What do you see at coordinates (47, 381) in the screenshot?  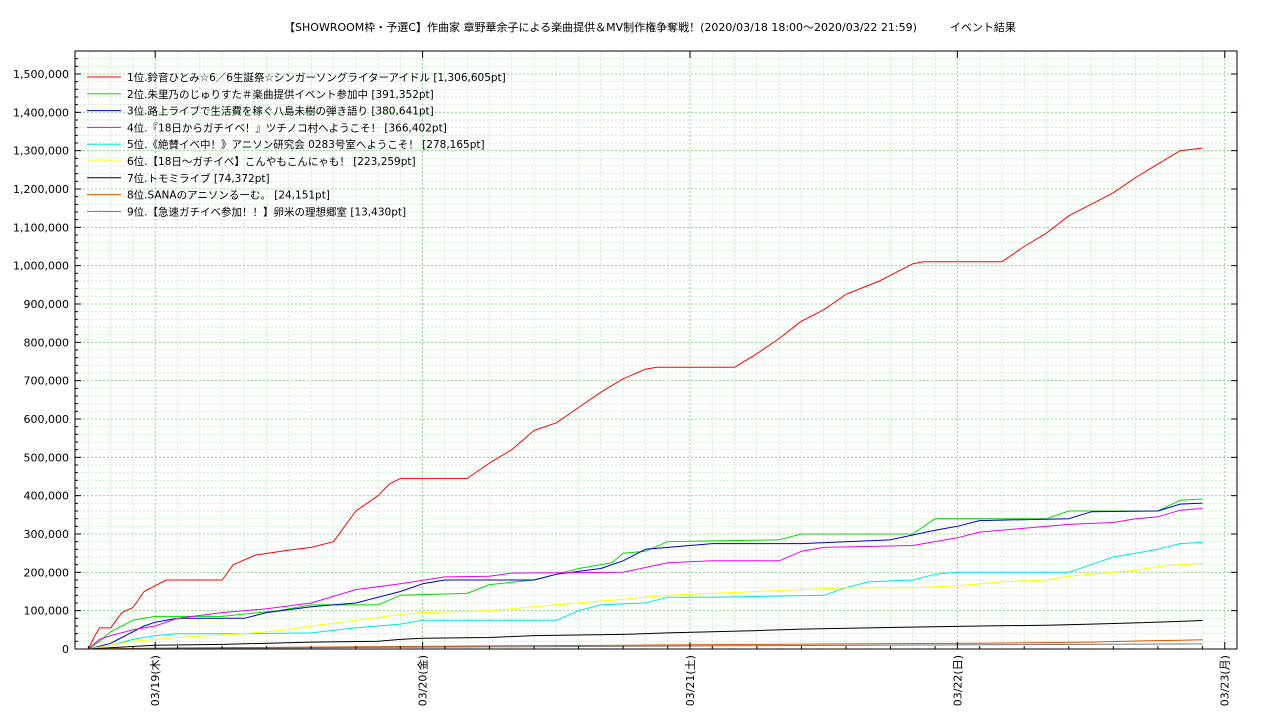 I see `y-tick-label: 700,000` at bounding box center [47, 381].